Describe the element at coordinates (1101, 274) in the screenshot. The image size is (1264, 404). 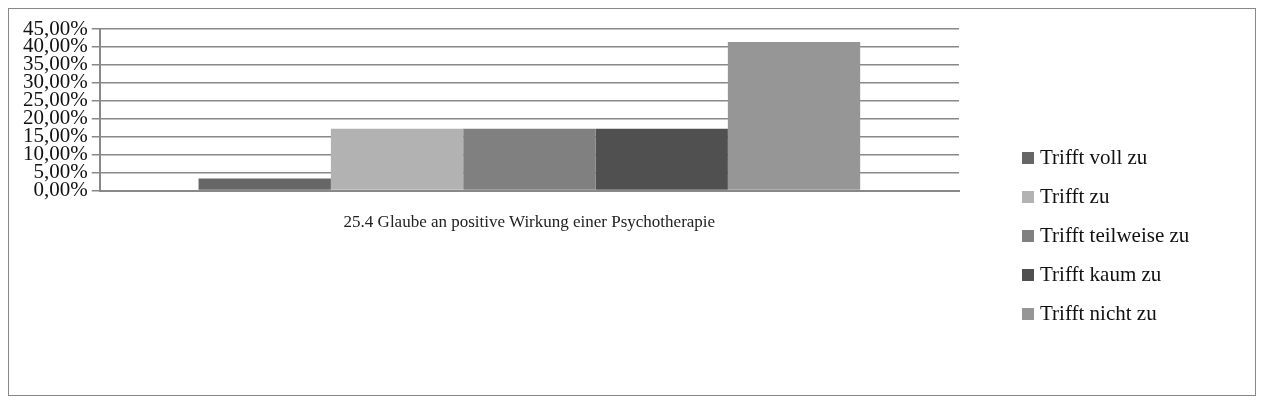
I see `legend-label: Trifft kaum zu` at that location.